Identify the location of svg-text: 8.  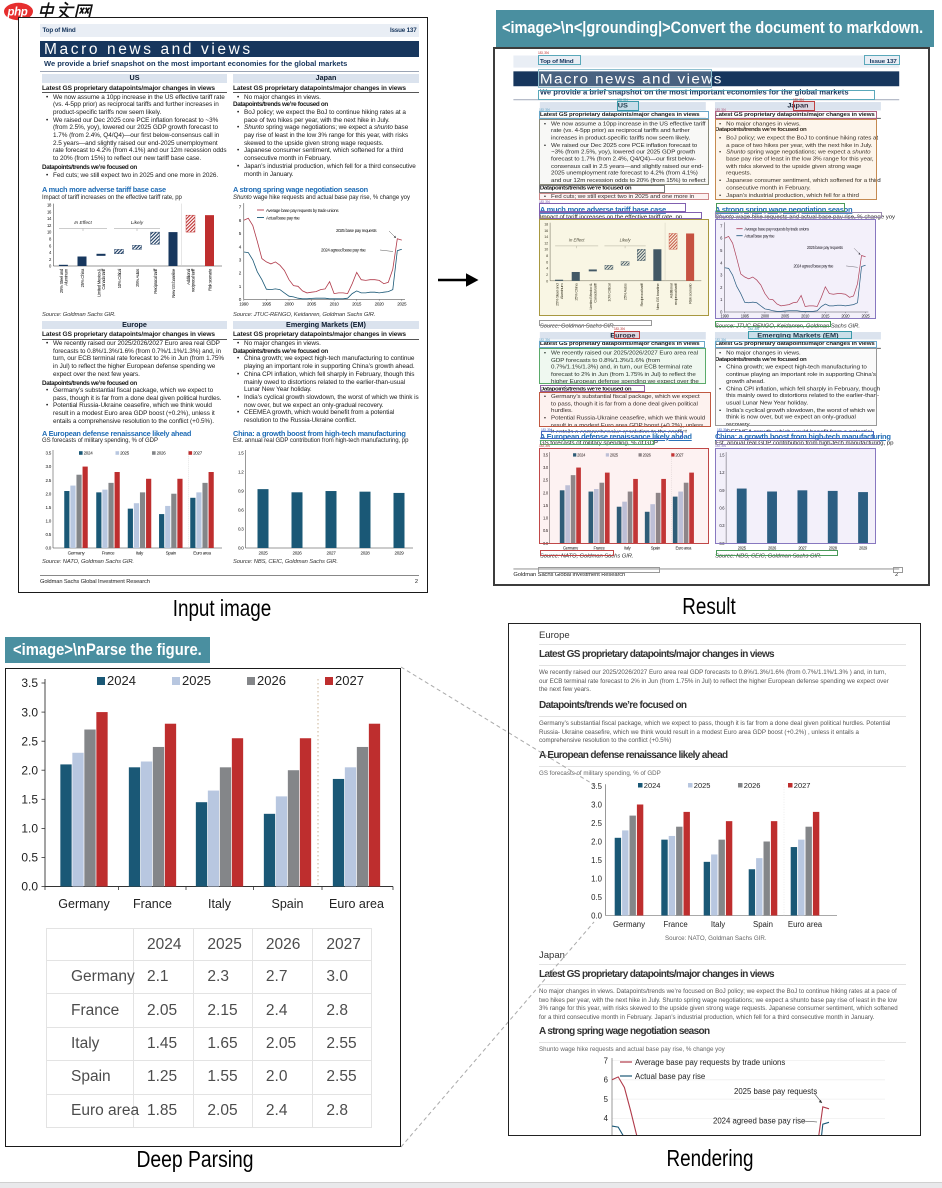
(50, 239).